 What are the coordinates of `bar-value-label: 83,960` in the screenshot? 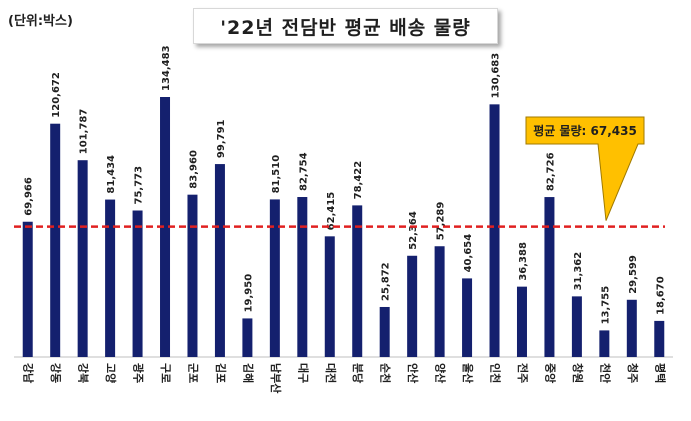 It's located at (193, 169).